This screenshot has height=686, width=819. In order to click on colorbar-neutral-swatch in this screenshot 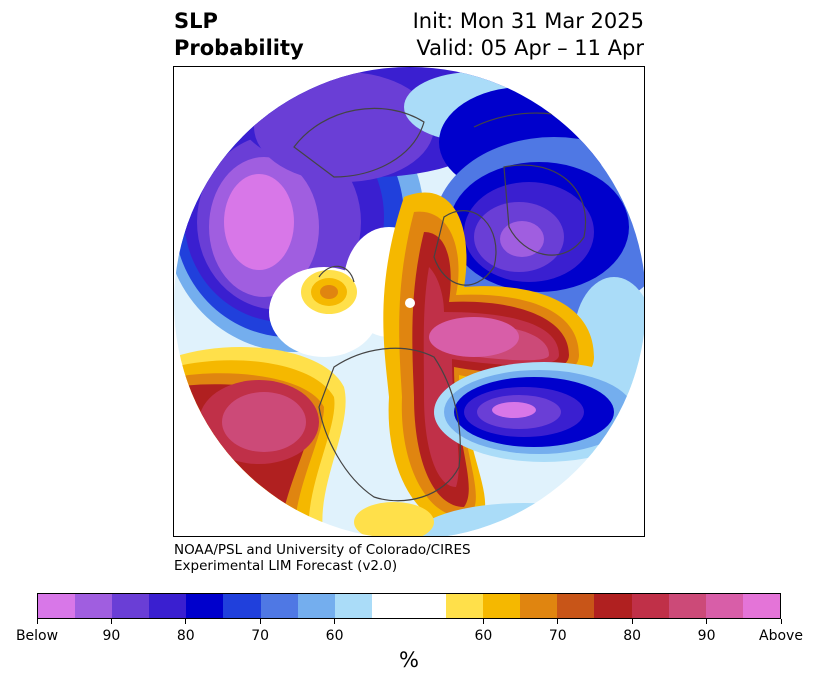, I will do `click(409, 606)`.